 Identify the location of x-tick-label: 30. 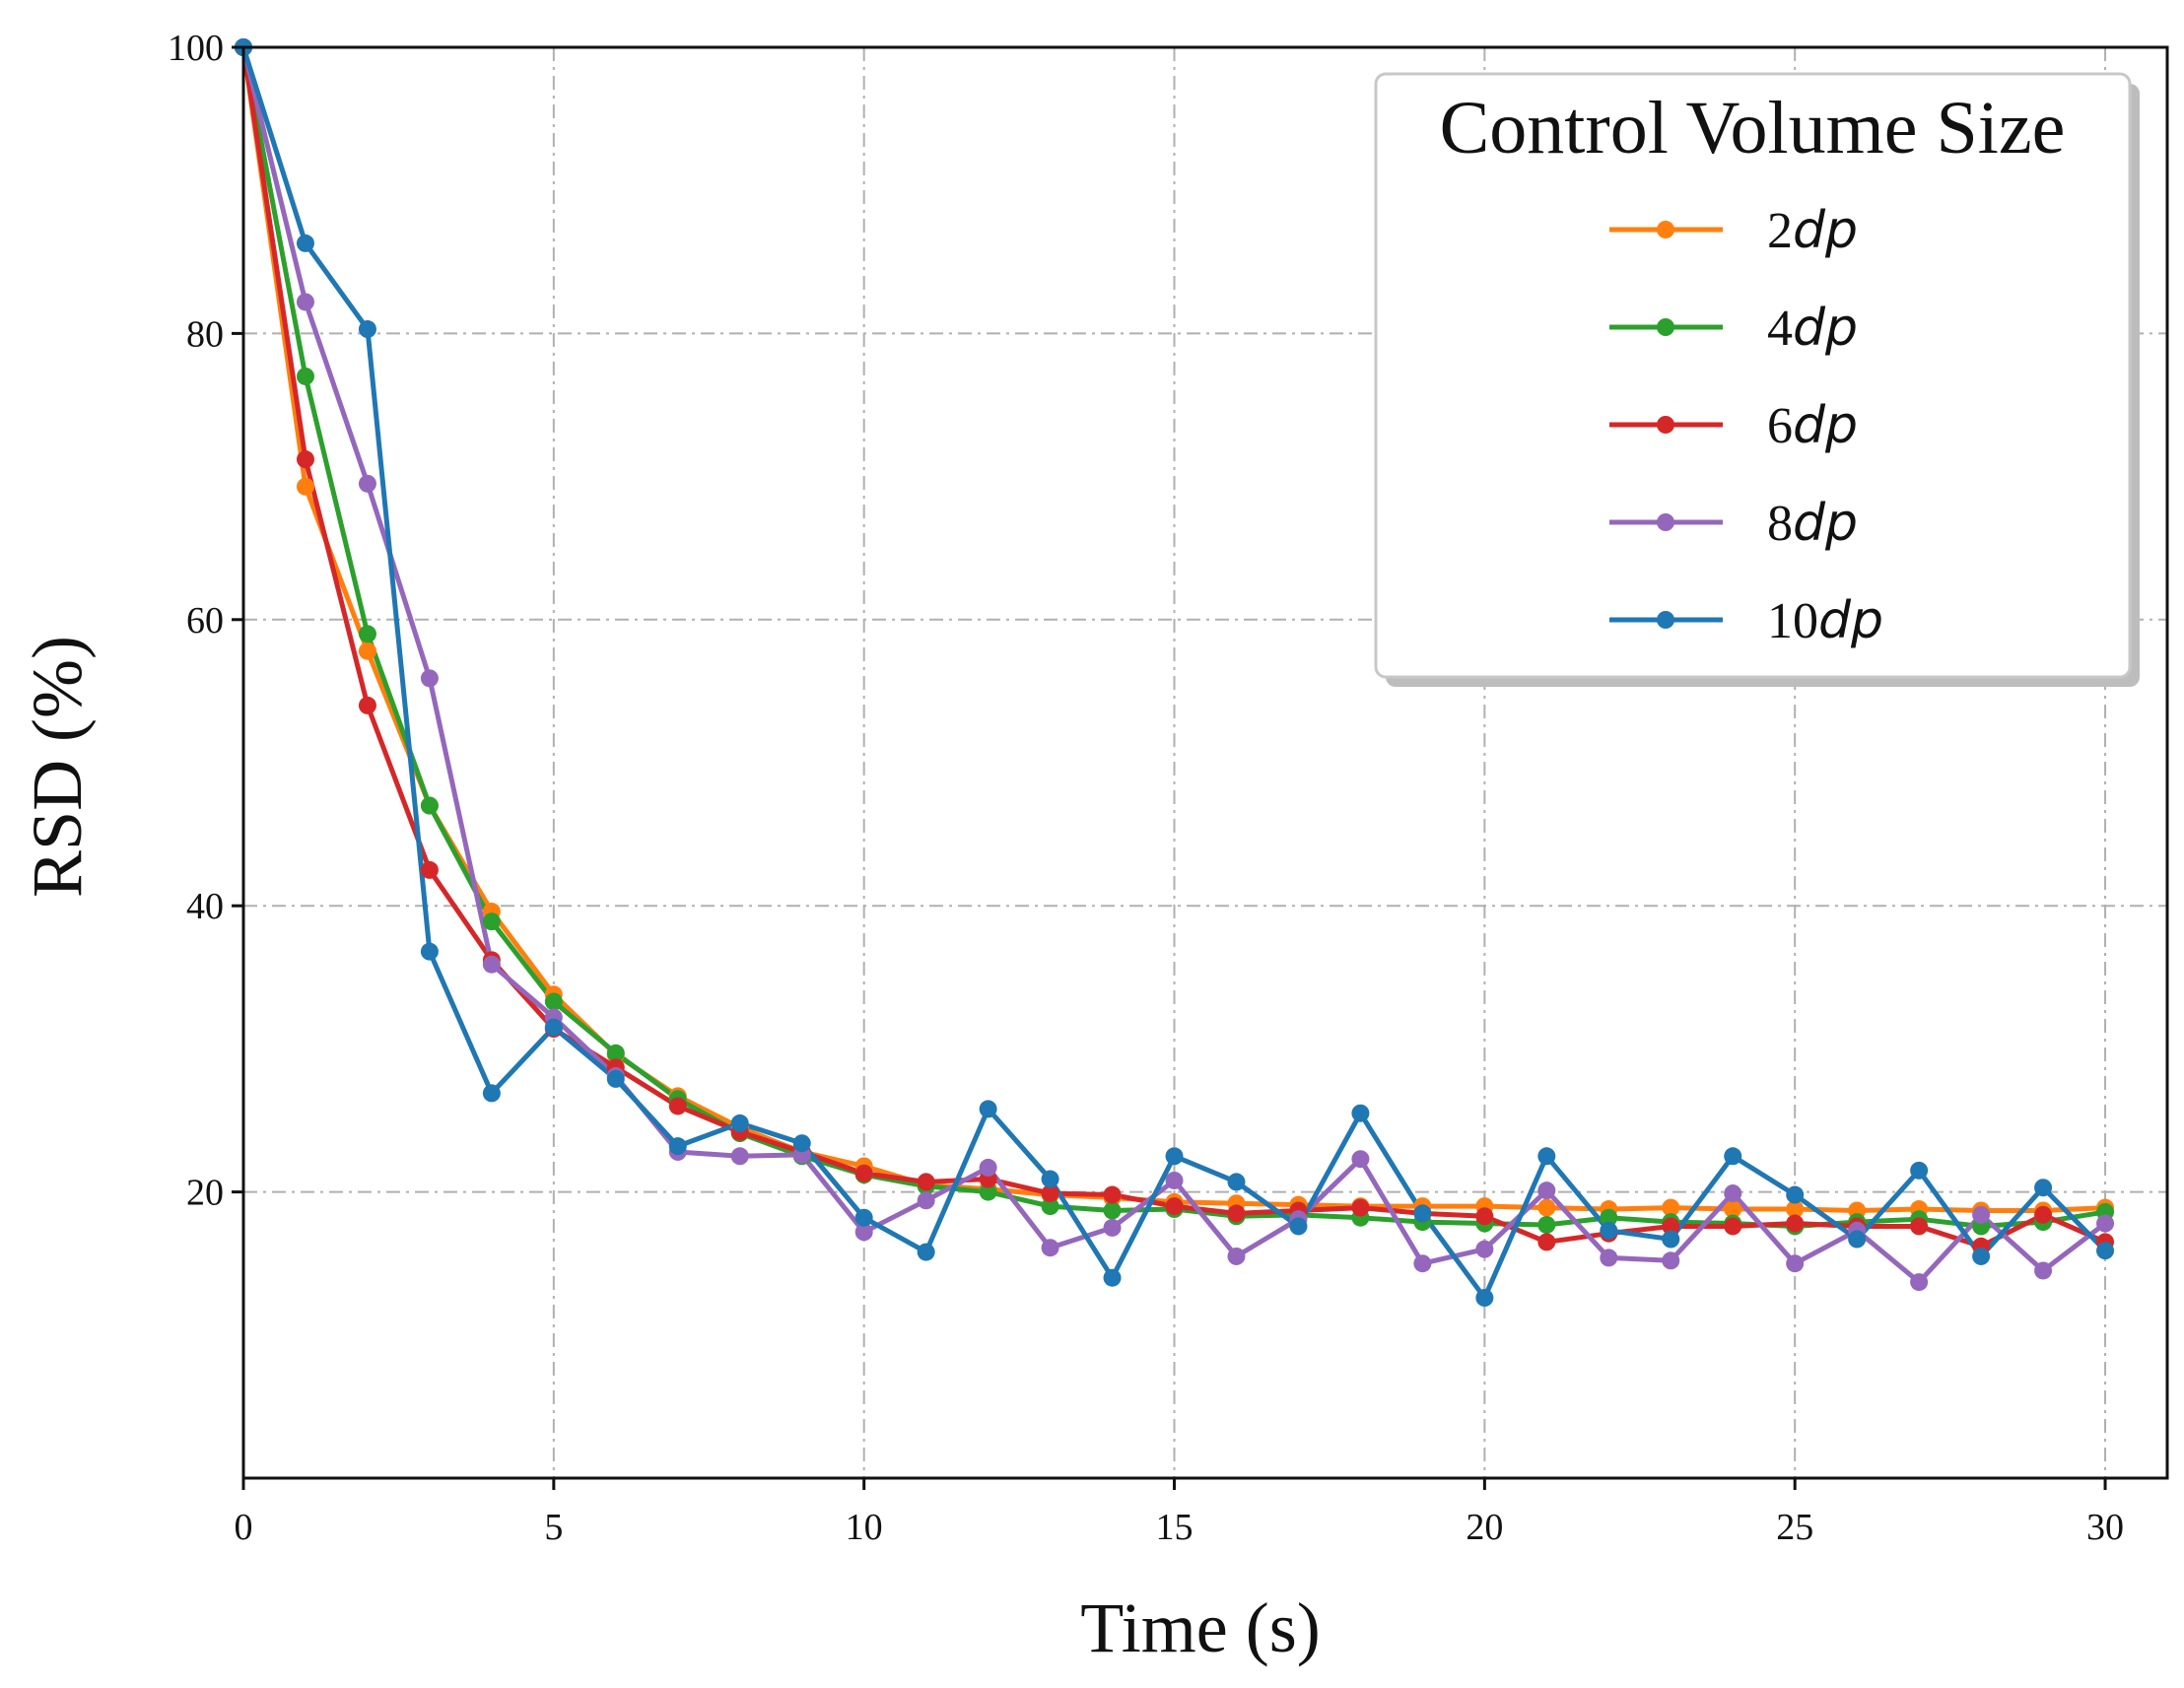
(2105, 1527).